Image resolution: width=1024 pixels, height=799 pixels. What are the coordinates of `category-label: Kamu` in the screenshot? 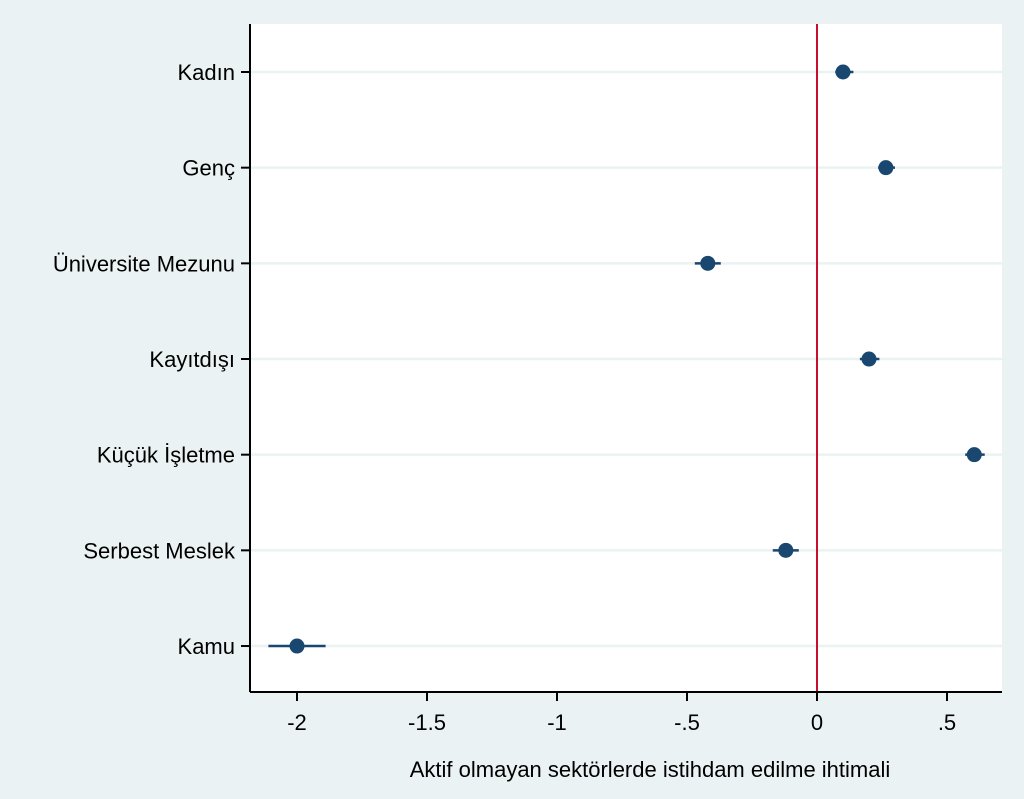 It's located at (206, 646).